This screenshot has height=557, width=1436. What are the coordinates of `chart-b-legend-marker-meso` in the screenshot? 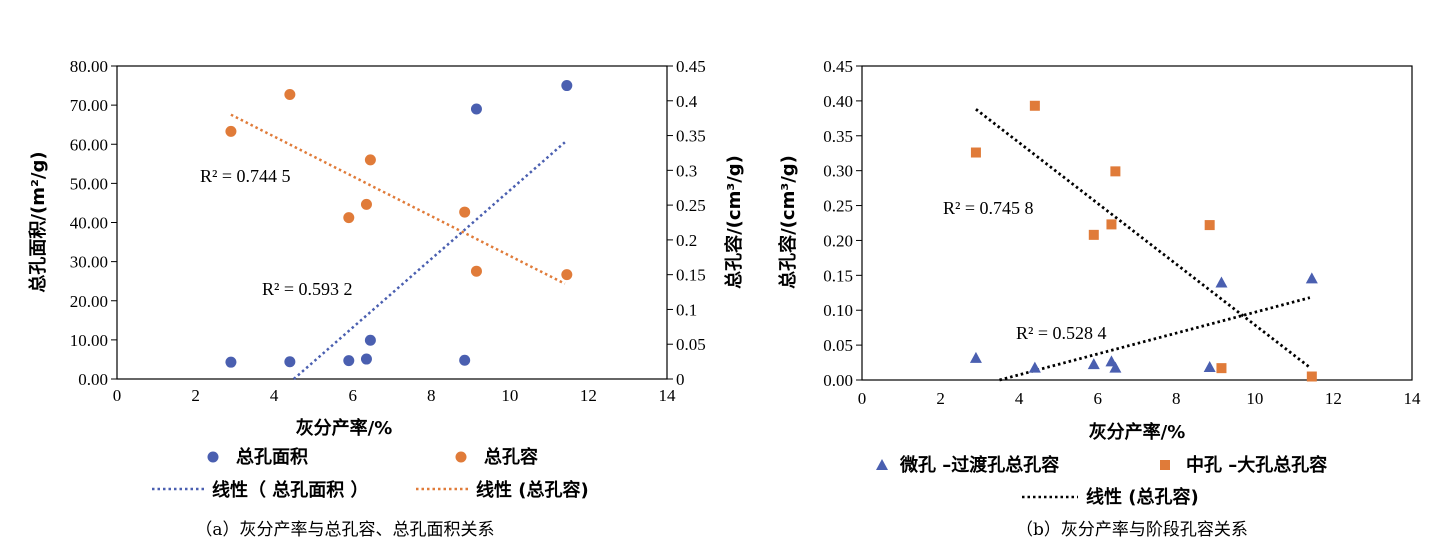 It's located at (1165, 465).